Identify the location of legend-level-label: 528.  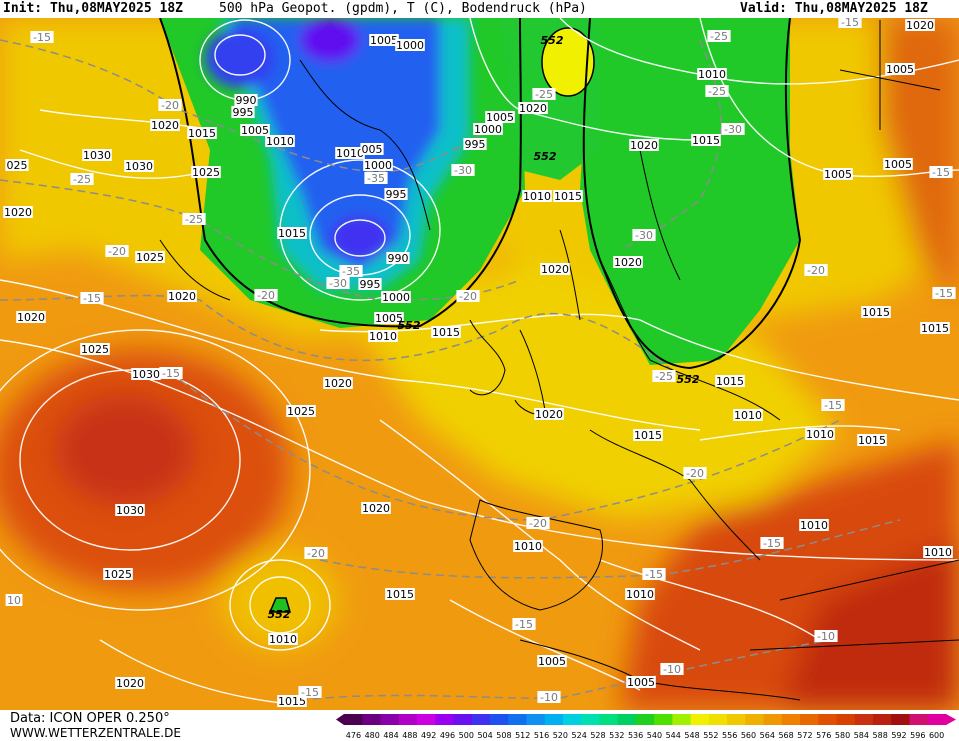
(597, 735).